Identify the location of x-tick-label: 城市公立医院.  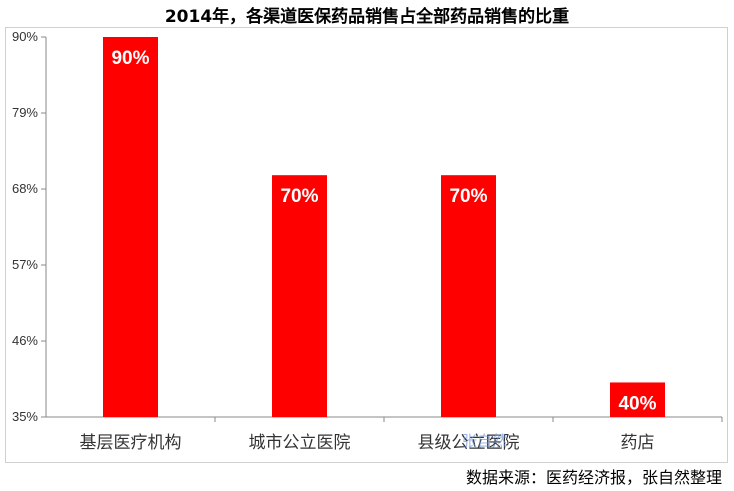
(300, 443).